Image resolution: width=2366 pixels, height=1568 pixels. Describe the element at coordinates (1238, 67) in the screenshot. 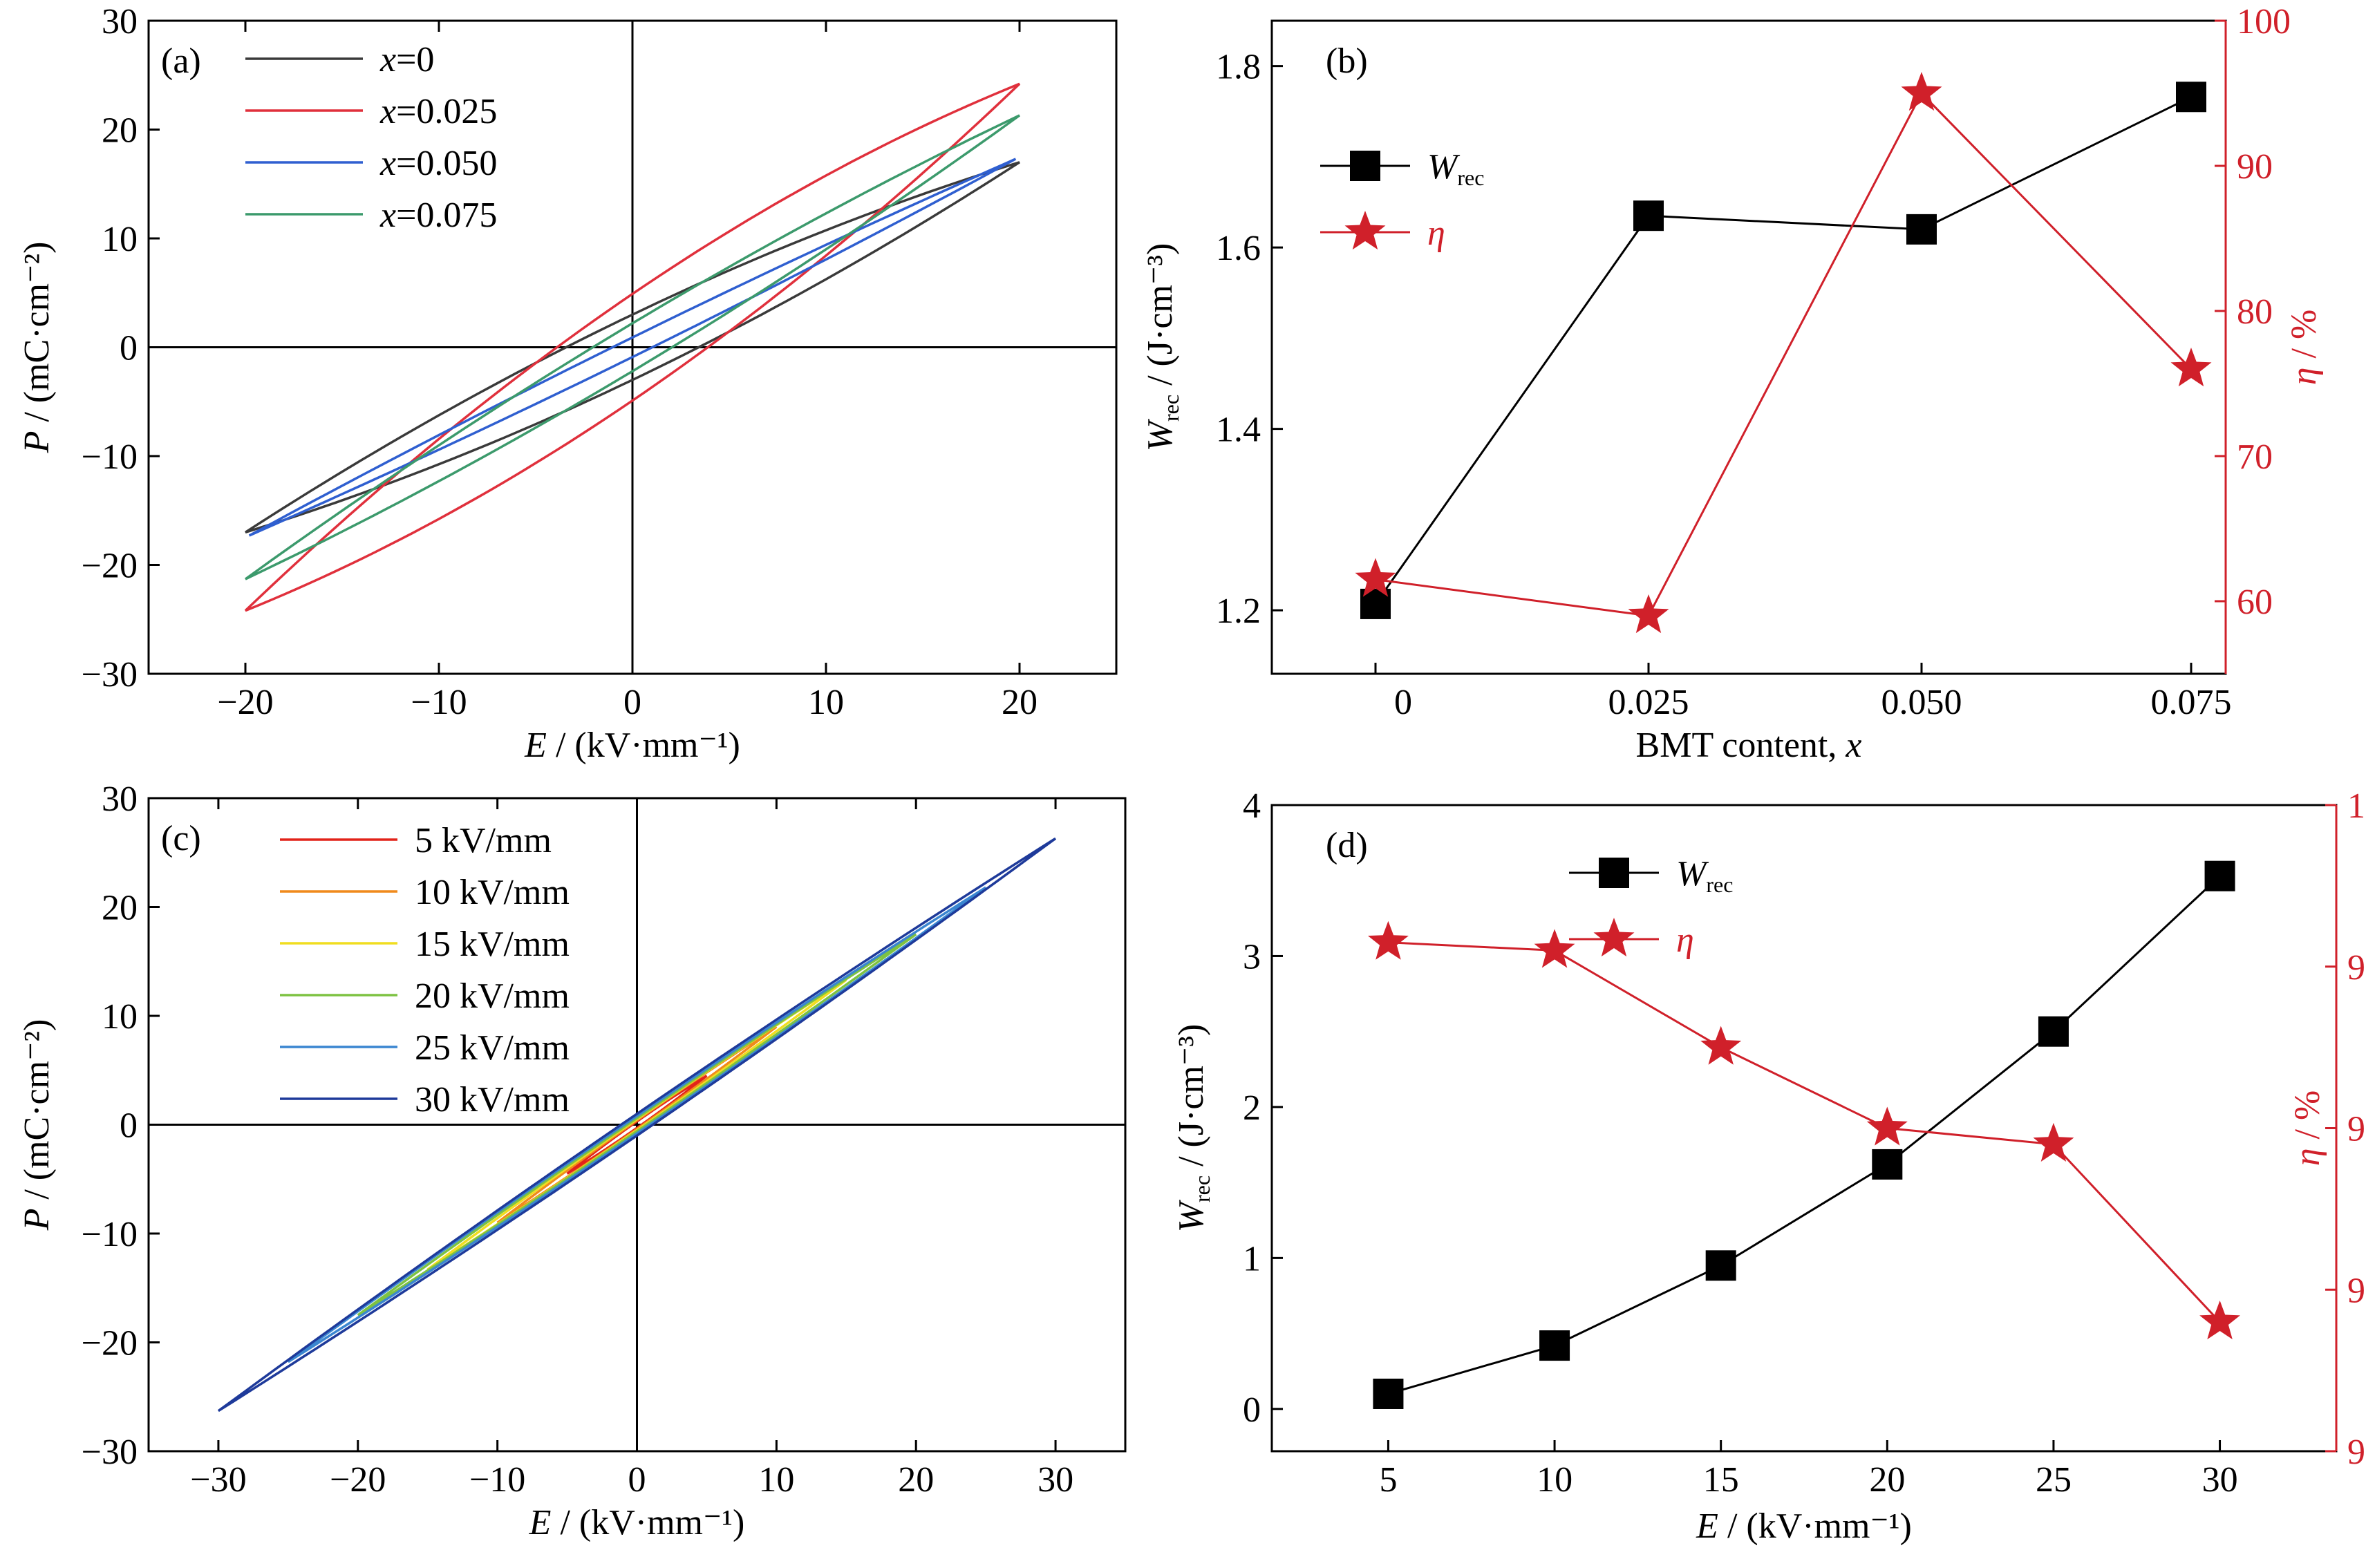

I see `y-tick-label: 1.8` at that location.